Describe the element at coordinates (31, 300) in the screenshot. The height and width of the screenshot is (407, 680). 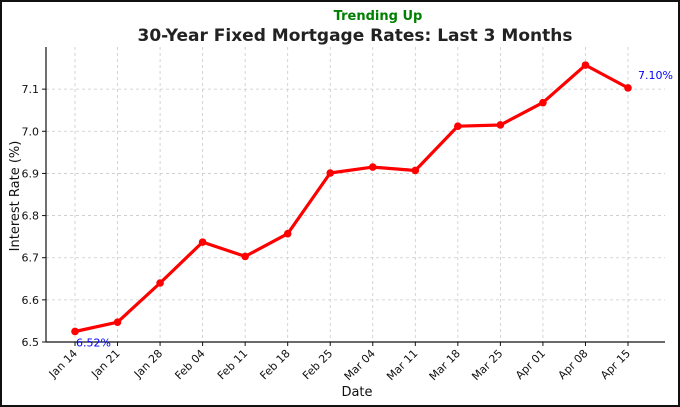
I see `y-tick-label: 6.6` at that location.